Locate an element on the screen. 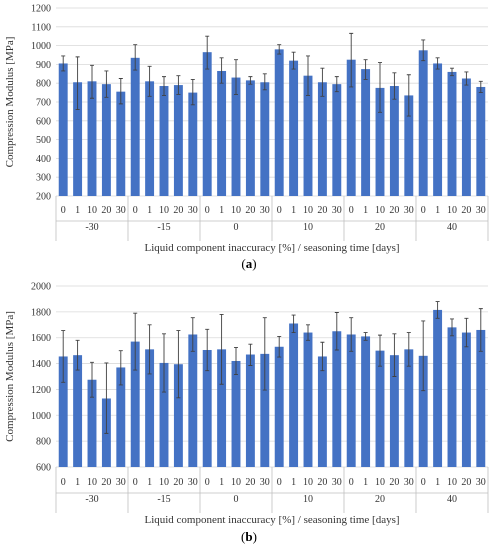 The height and width of the screenshot is (550, 498). y-tick-label: 300 is located at coordinates (43, 178).